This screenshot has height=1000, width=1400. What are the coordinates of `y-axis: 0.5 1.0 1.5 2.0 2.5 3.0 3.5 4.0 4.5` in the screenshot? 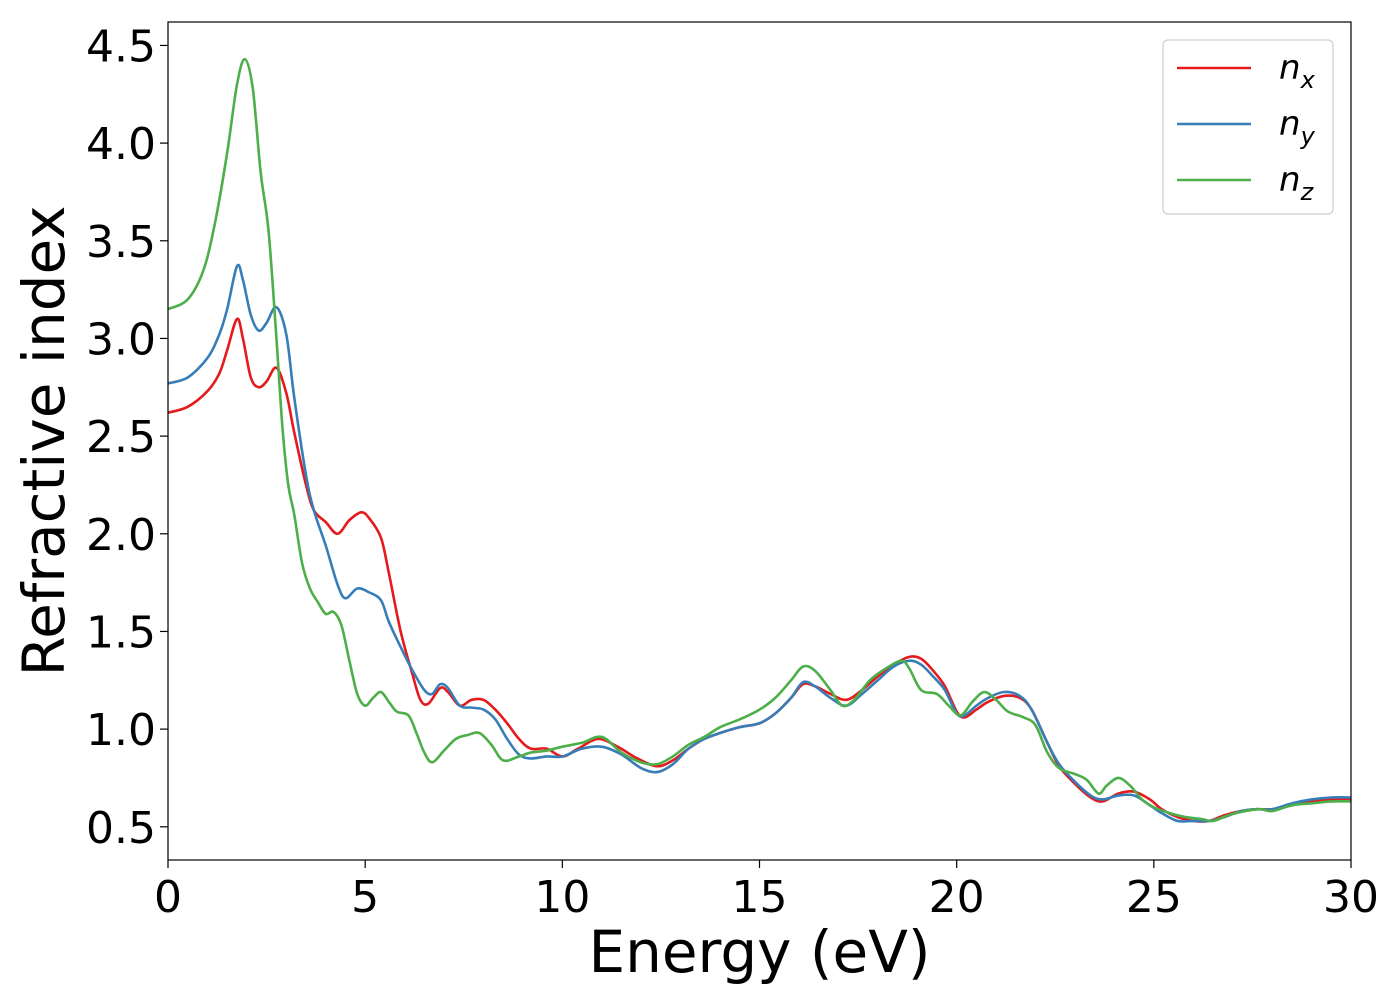 It's located at (127, 437).